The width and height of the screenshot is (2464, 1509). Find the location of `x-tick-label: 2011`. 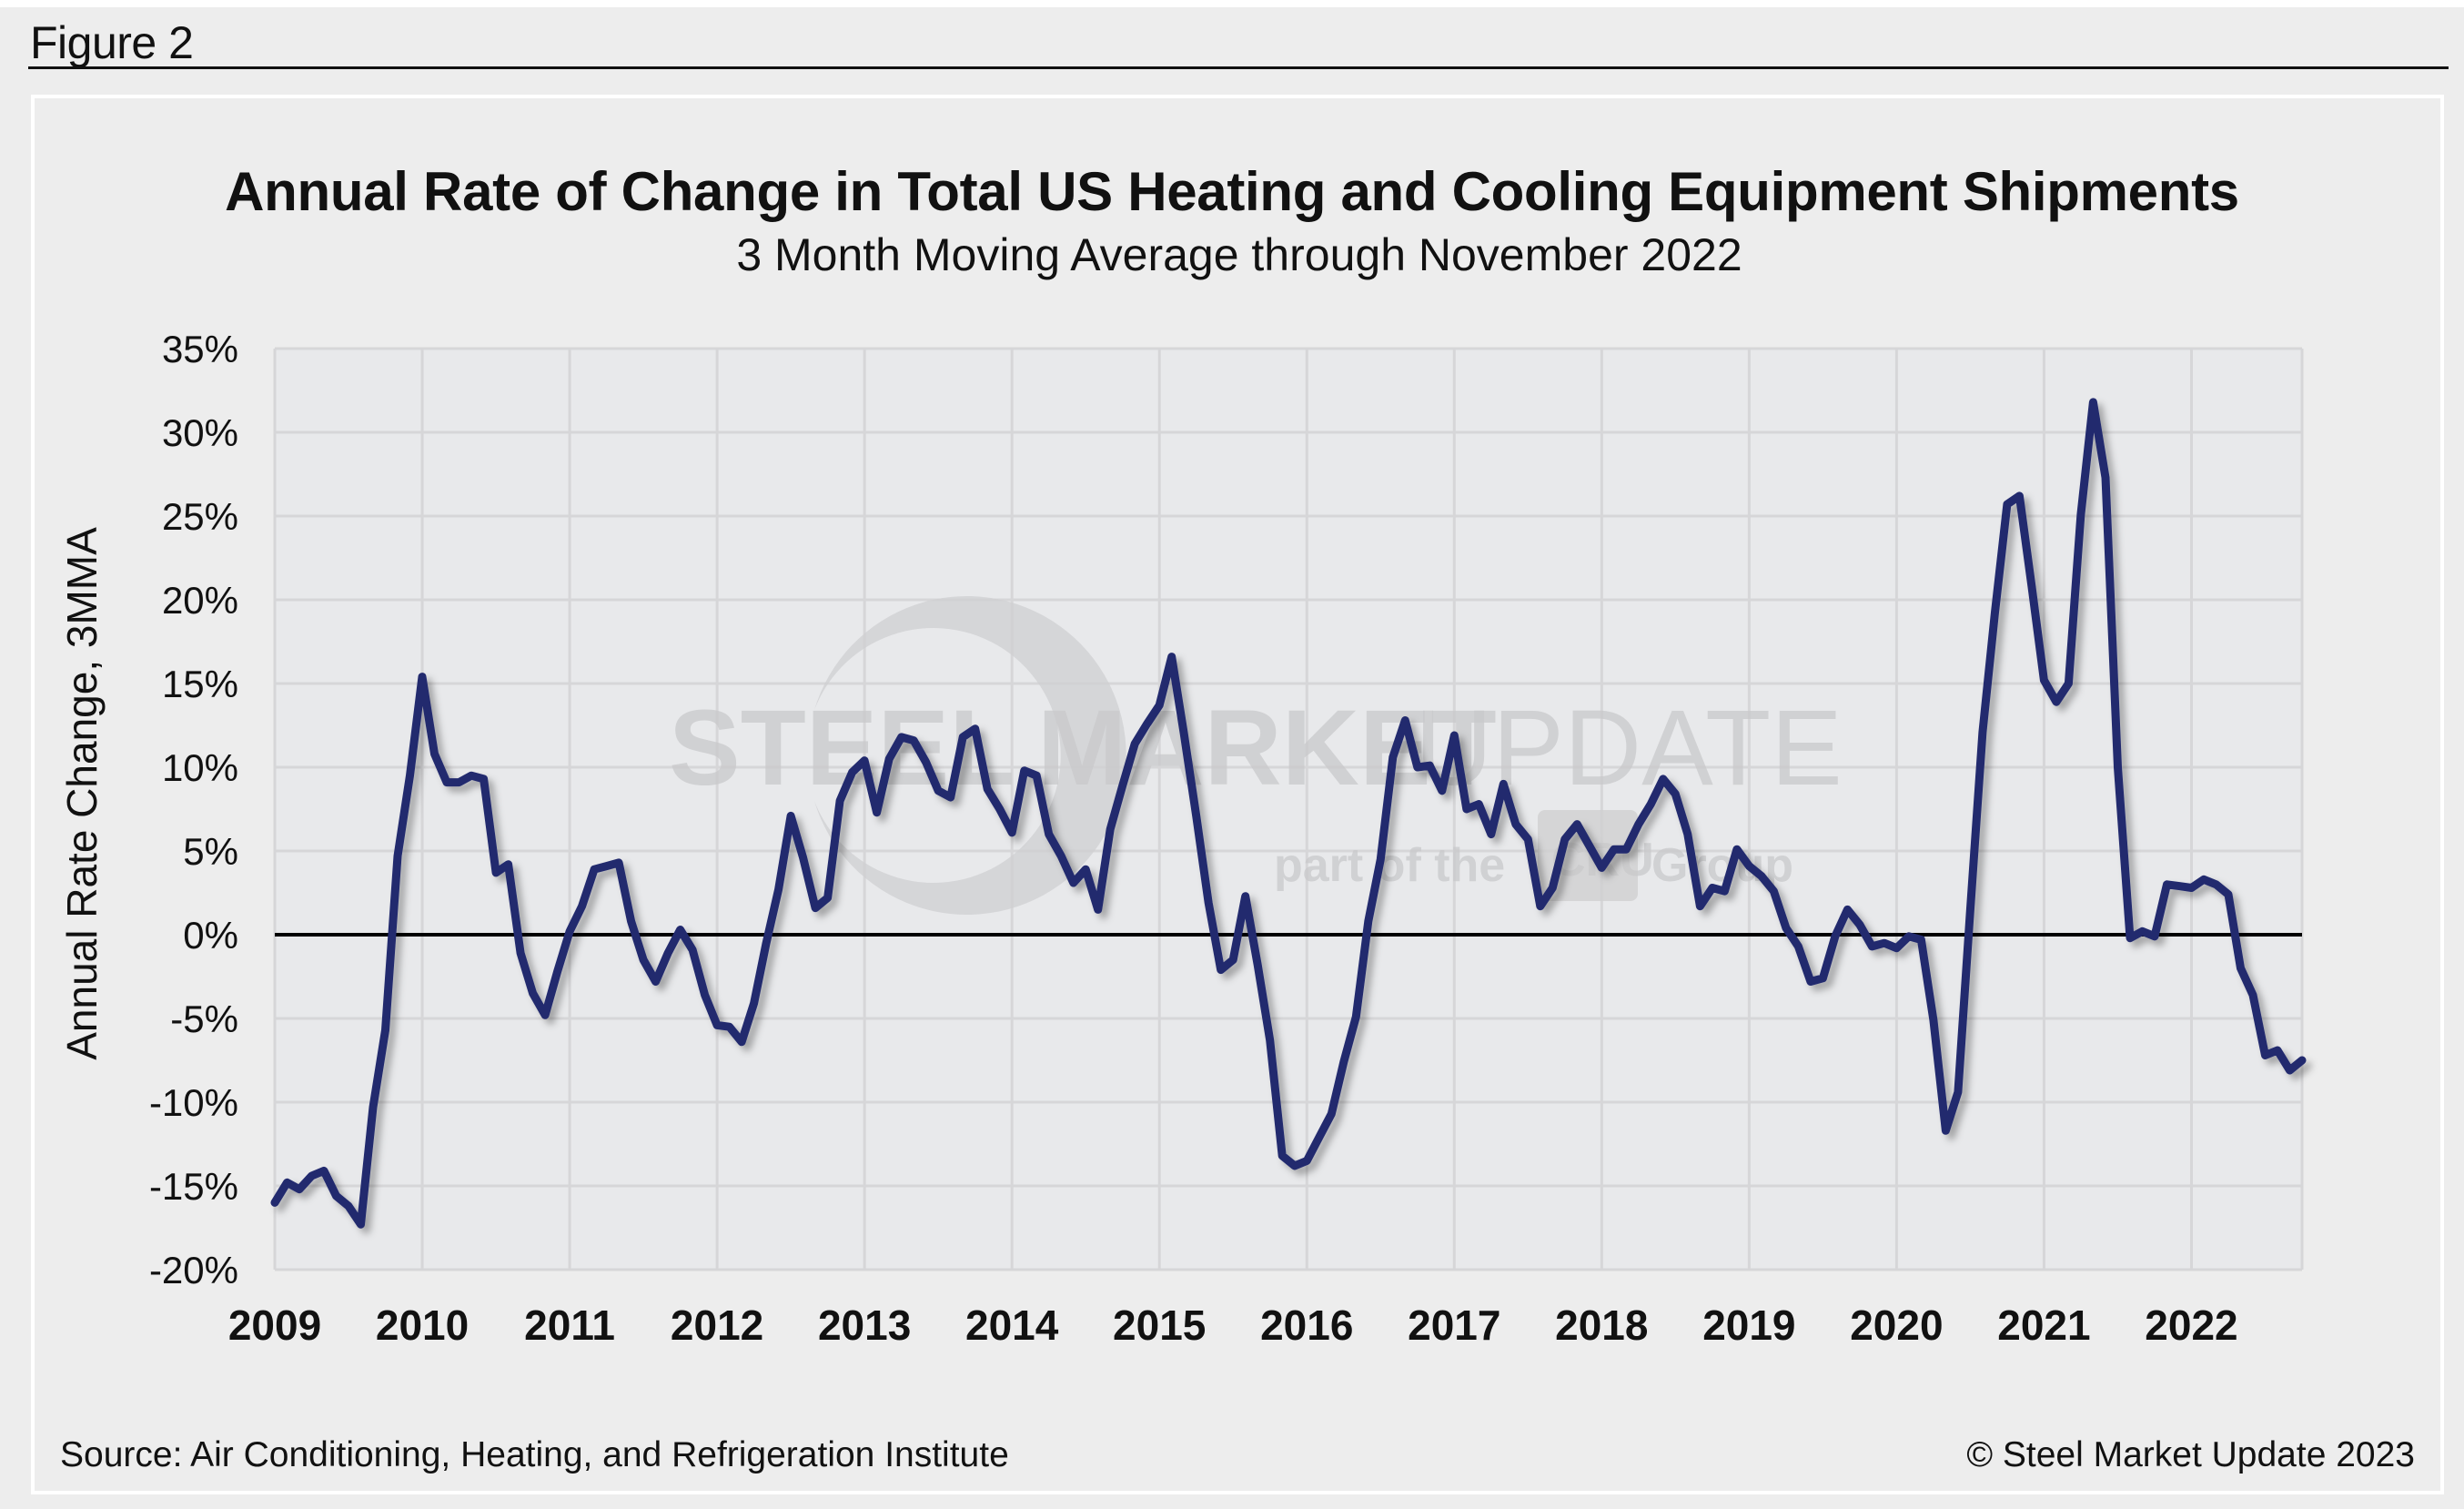

x-tick-label: 2011 is located at coordinates (569, 1325).